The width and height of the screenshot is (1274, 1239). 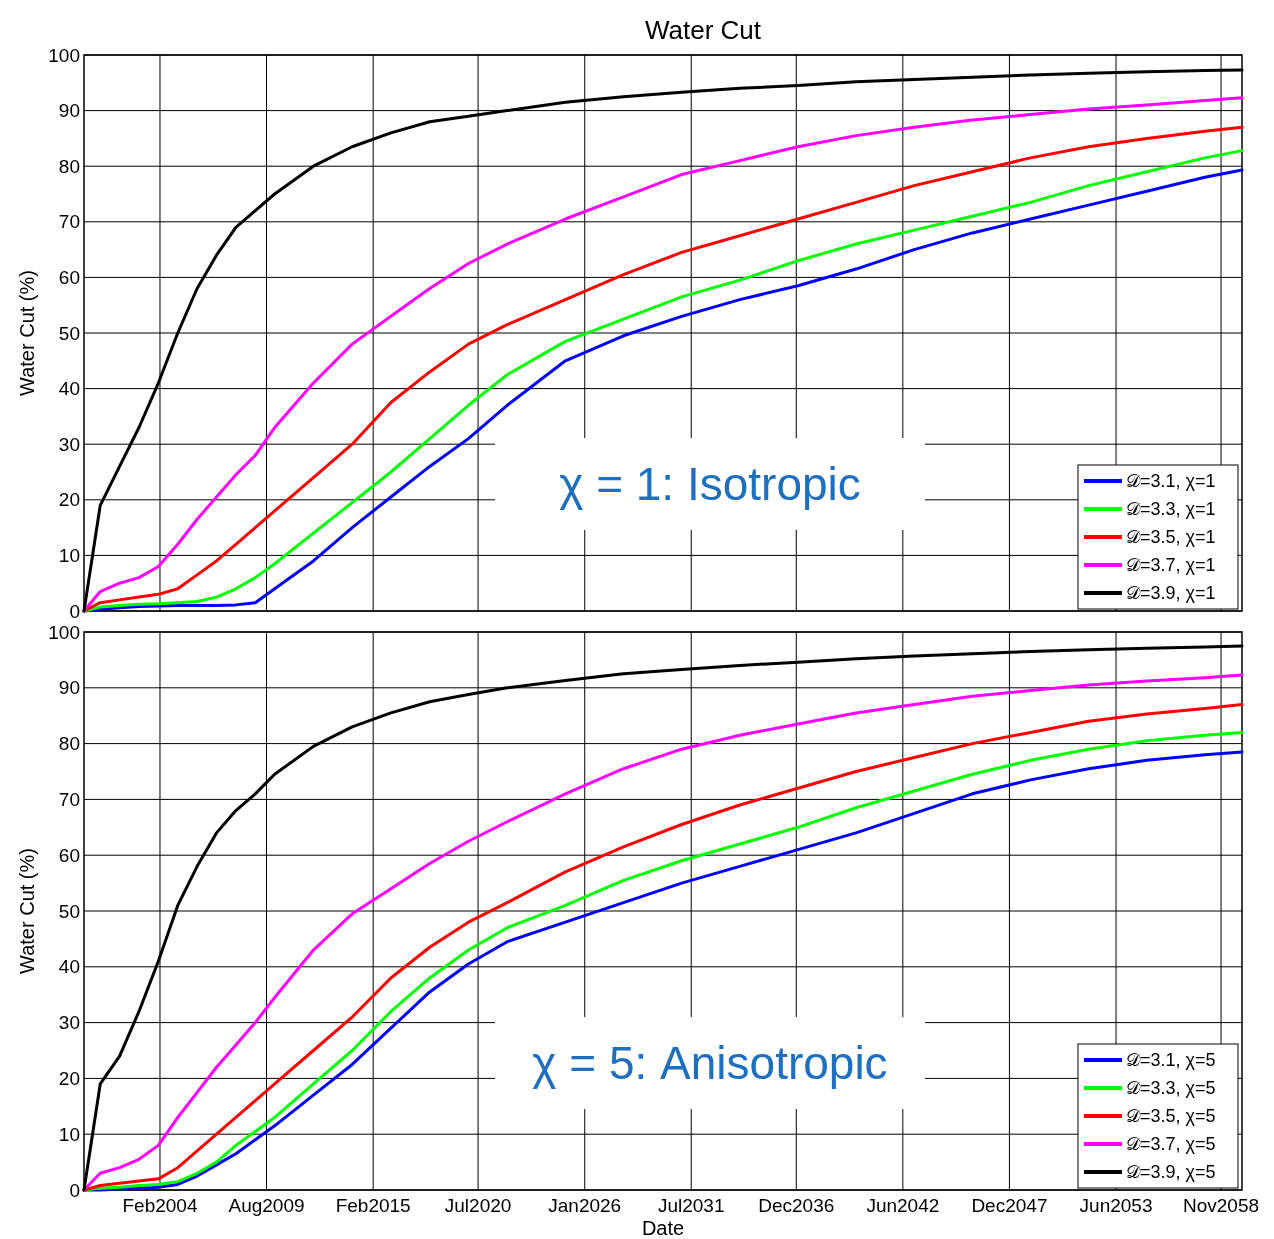 I want to click on x-tick-label: Aug2009, so click(x=266, y=1205).